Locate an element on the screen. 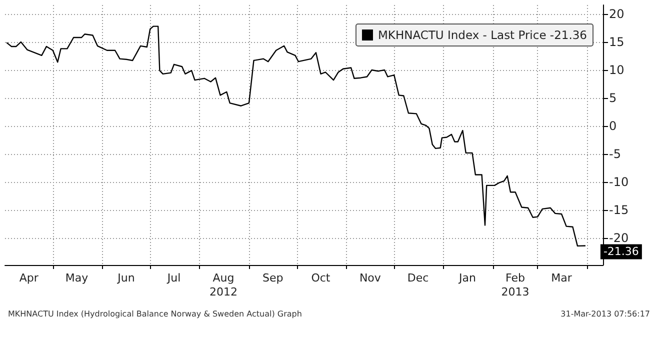 The image size is (658, 341). y-tick-label: 20 is located at coordinates (616, 13).